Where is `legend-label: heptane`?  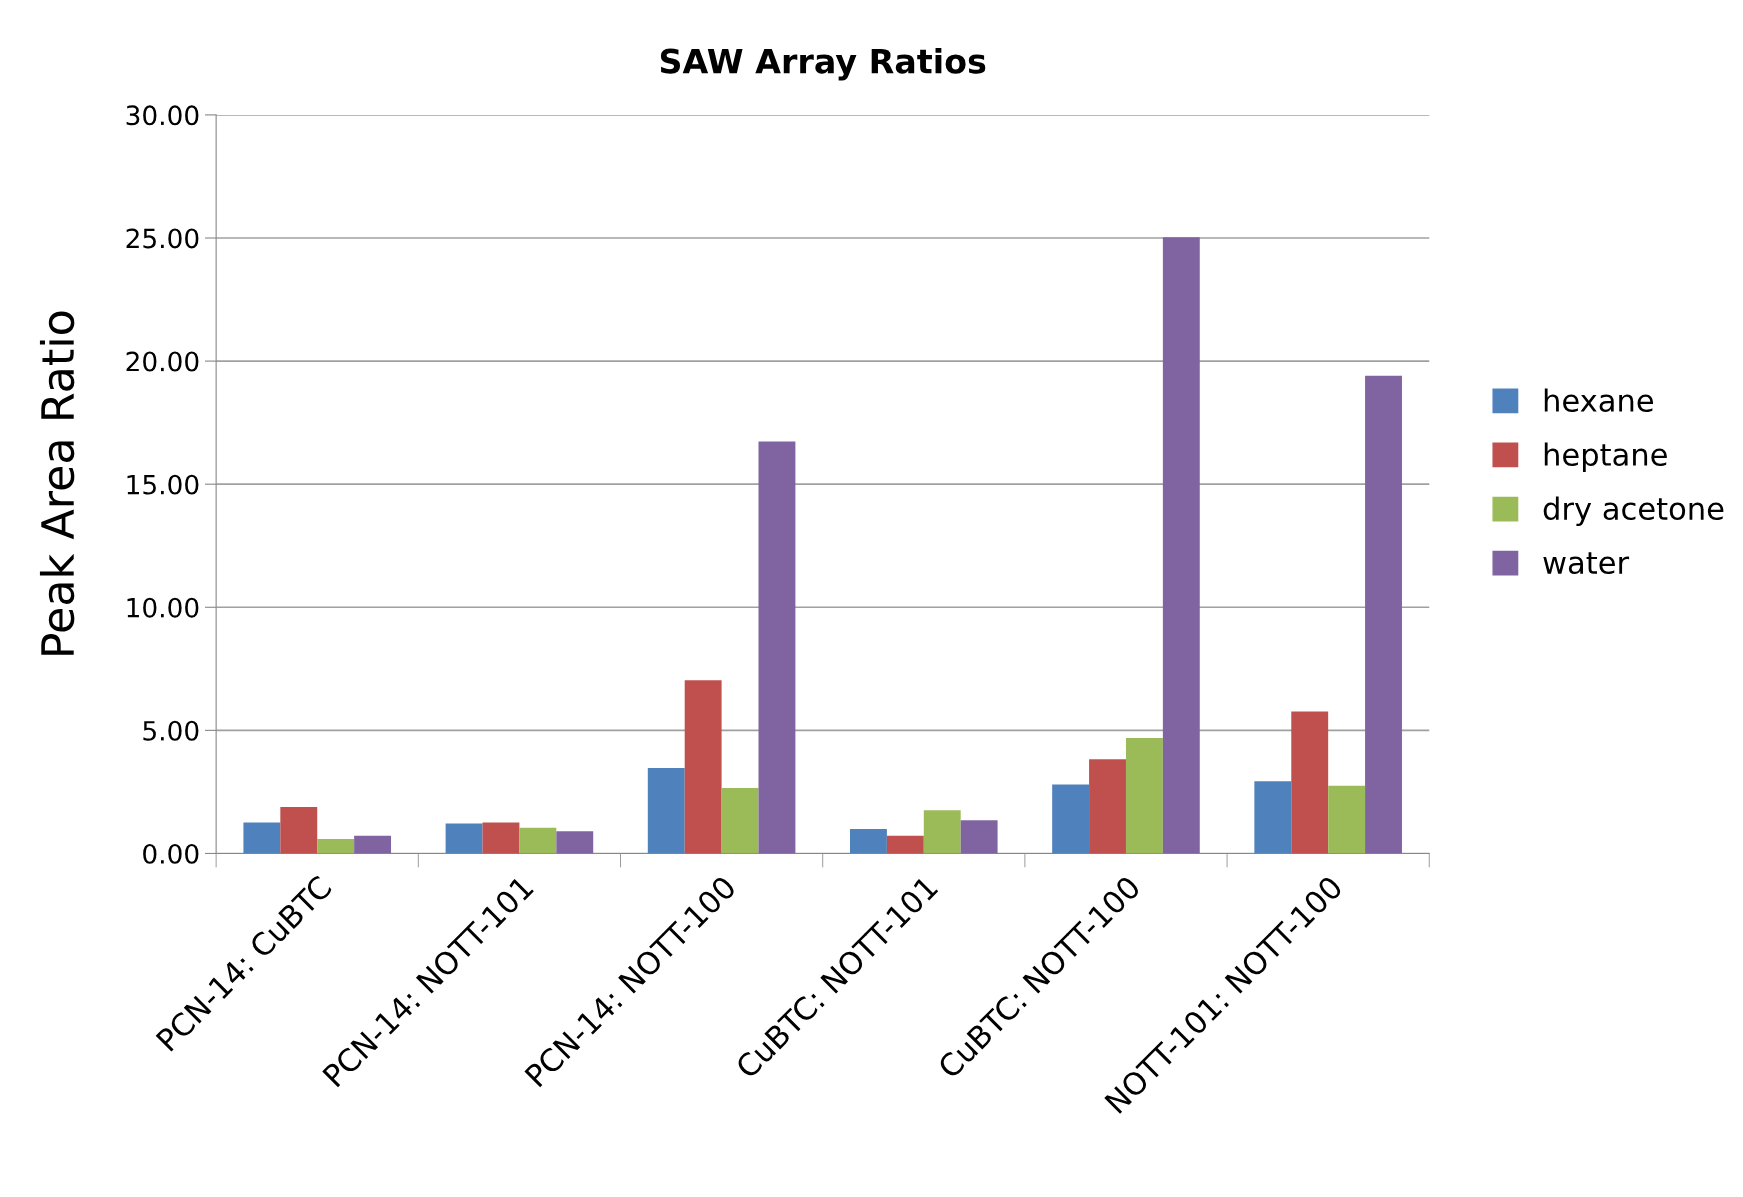
legend-label: heptane is located at coordinates (1605, 457).